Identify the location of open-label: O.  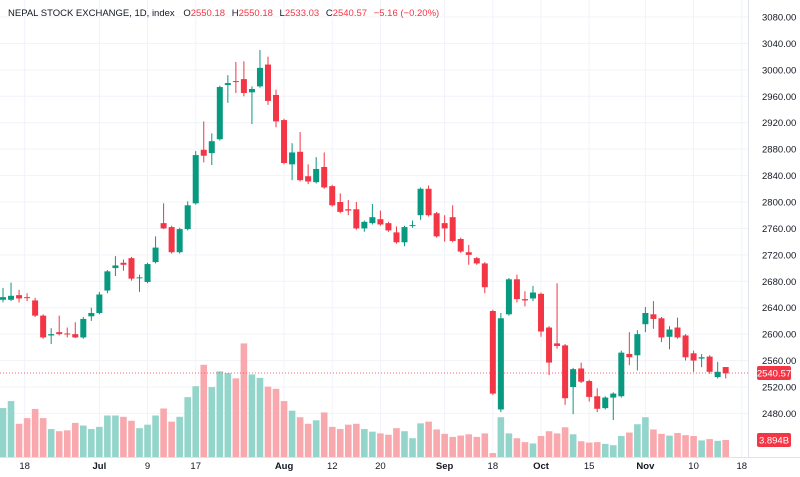
(186, 13).